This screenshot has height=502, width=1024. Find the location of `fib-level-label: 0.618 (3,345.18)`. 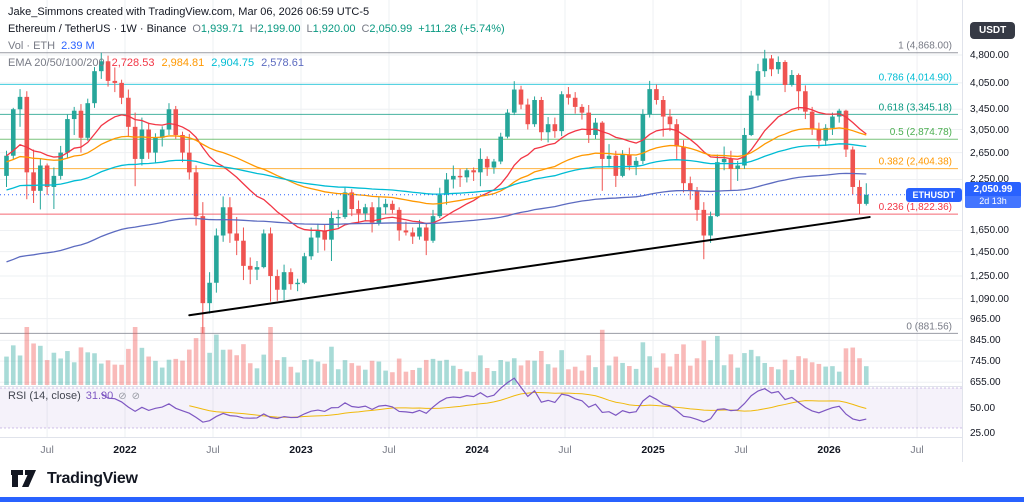

fib-level-label: 0.618 (3,345.18) is located at coordinates (915, 107).